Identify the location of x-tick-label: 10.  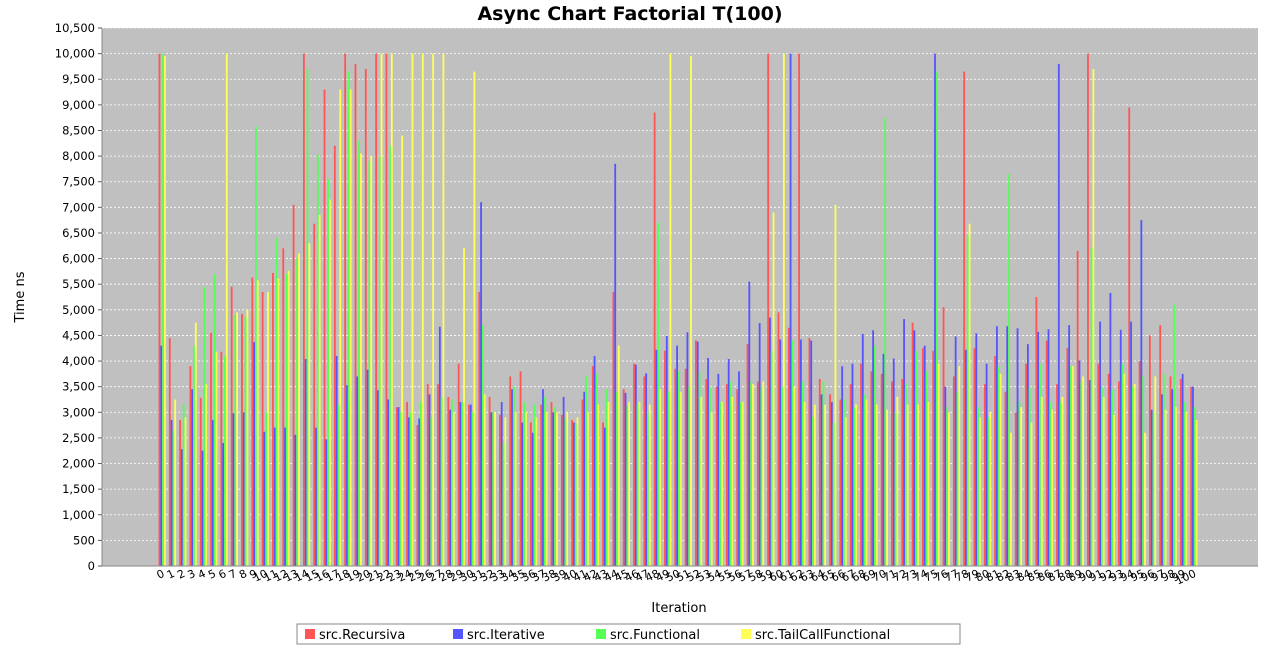
(260, 576).